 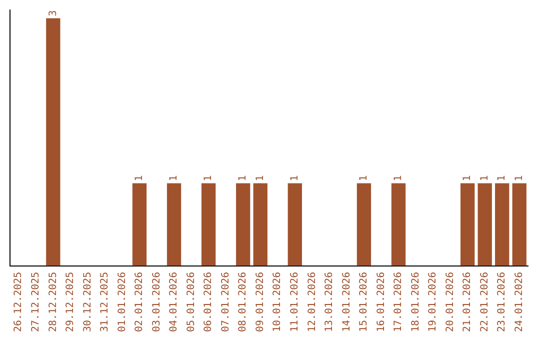 I want to click on x-tick-label: 22.01.2026, so click(x=484, y=302).